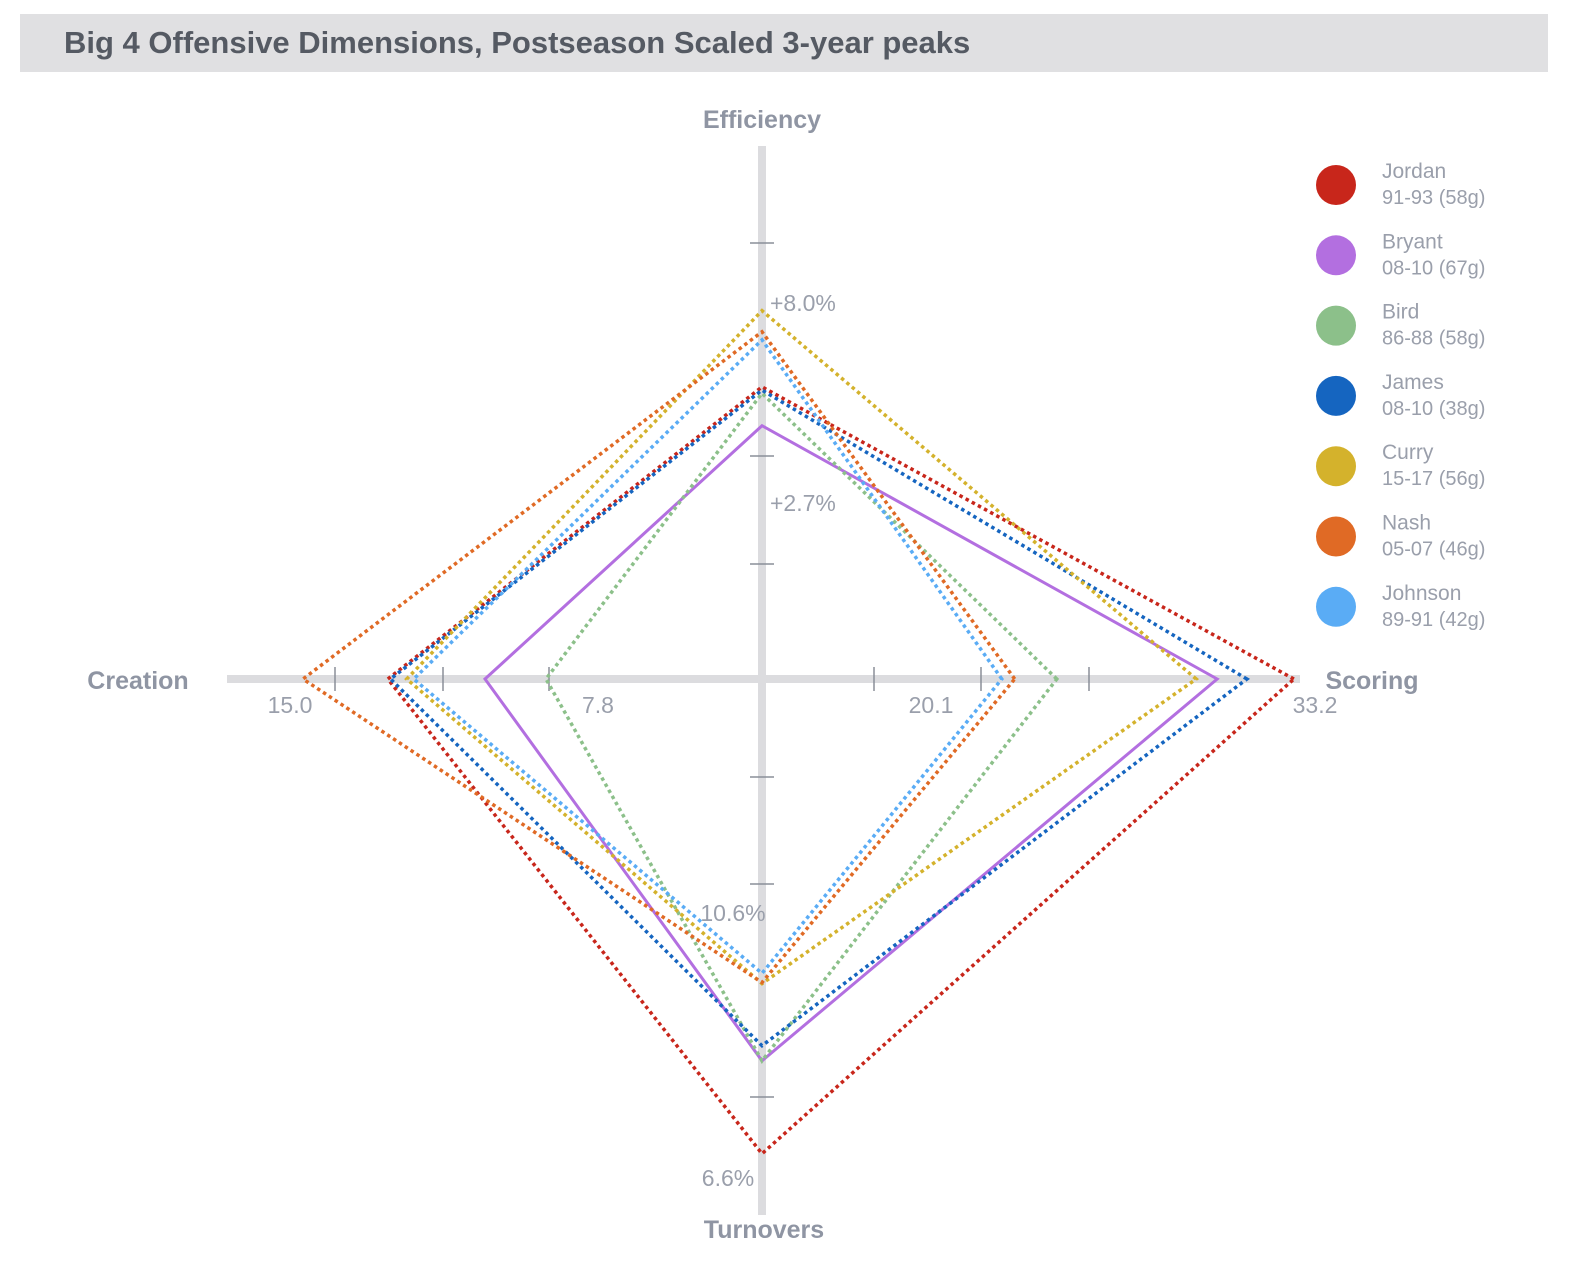  I want to click on axis-label-turnovers: Turnovers, so click(764, 1230).